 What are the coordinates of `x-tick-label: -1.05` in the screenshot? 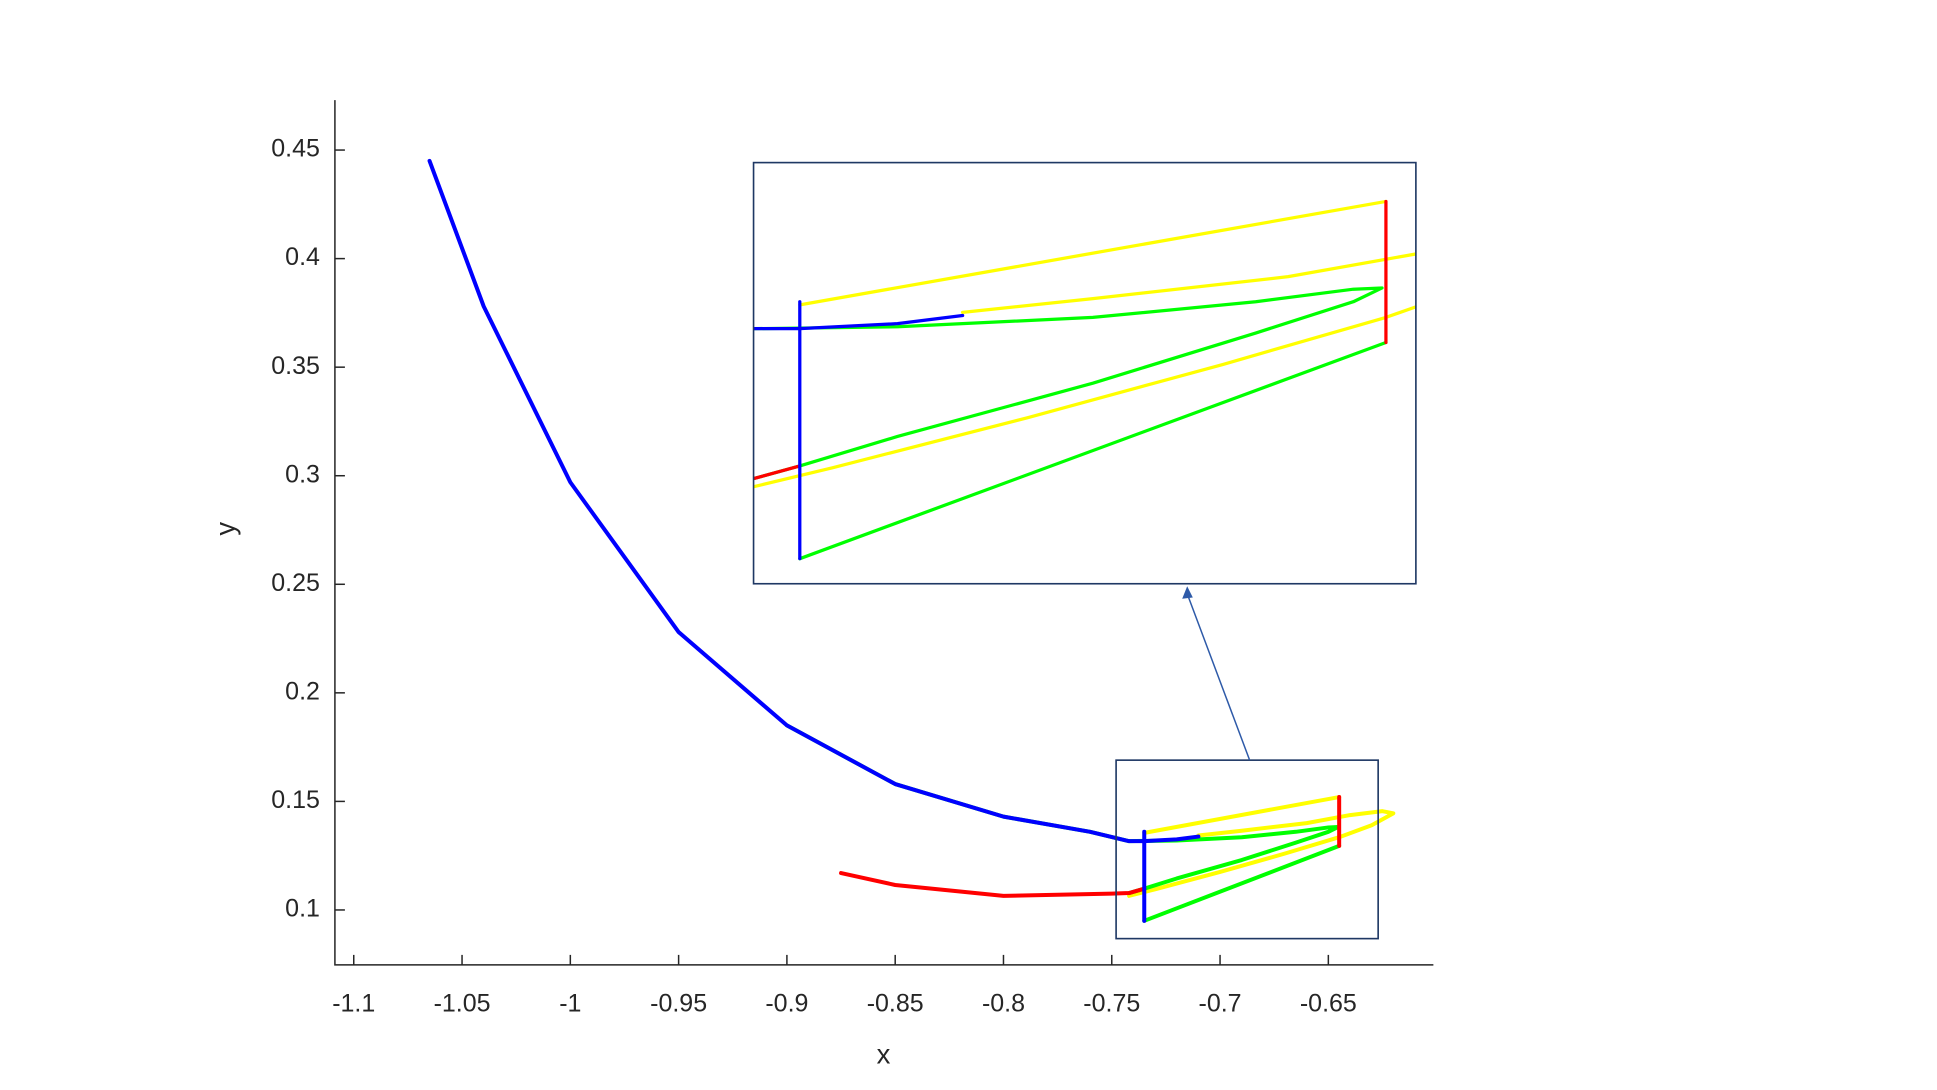 It's located at (462, 1003).